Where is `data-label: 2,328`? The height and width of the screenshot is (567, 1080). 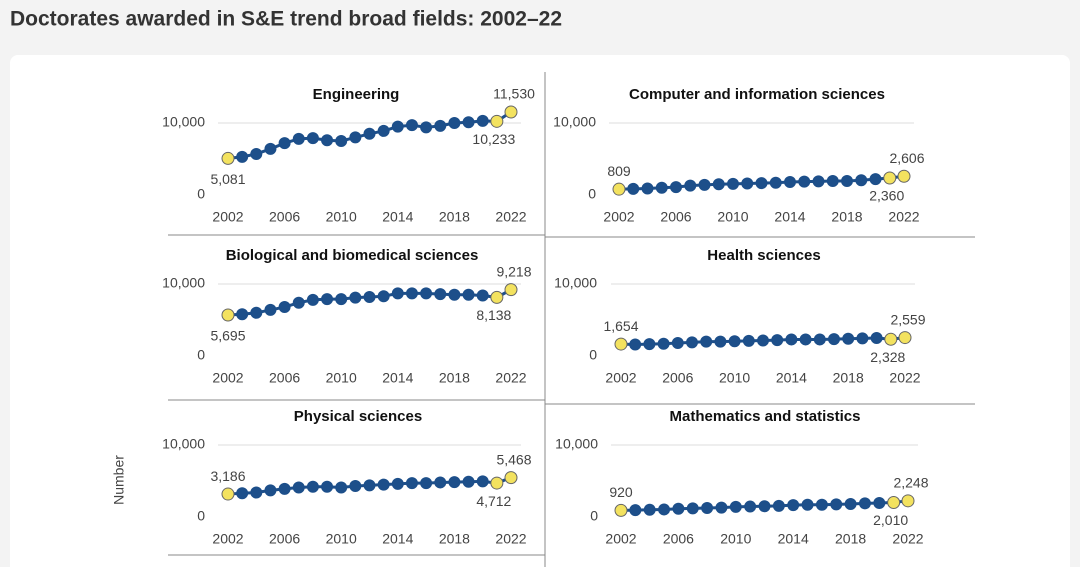
data-label: 2,328 is located at coordinates (887, 357).